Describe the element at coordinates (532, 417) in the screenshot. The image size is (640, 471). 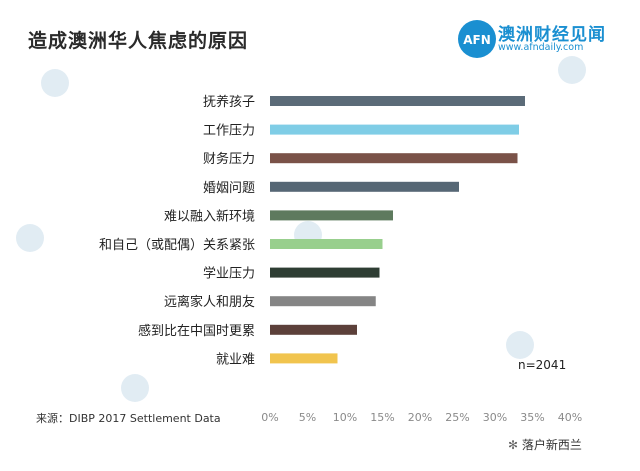
I see `x-tick-label: 35%` at that location.